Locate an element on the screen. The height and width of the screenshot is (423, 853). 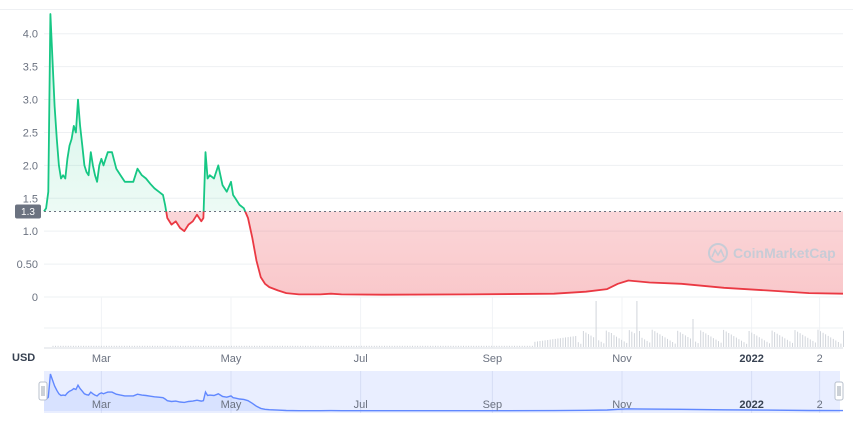
navigator-left-handle is located at coordinates (43, 391).